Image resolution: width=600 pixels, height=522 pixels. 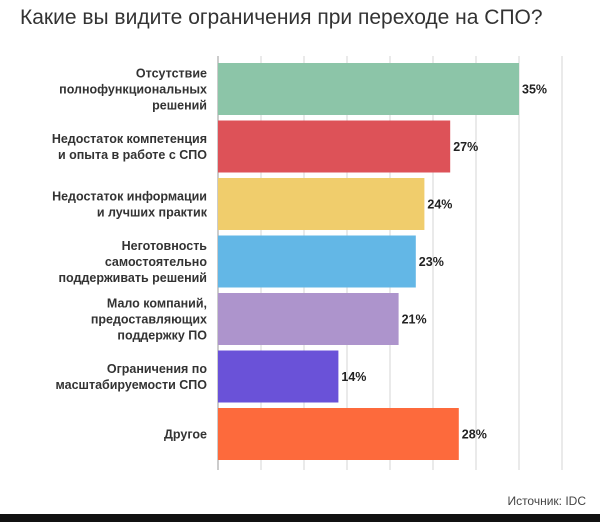 What do you see at coordinates (431, 262) in the screenshot?
I see `value-label-4: 23%` at bounding box center [431, 262].